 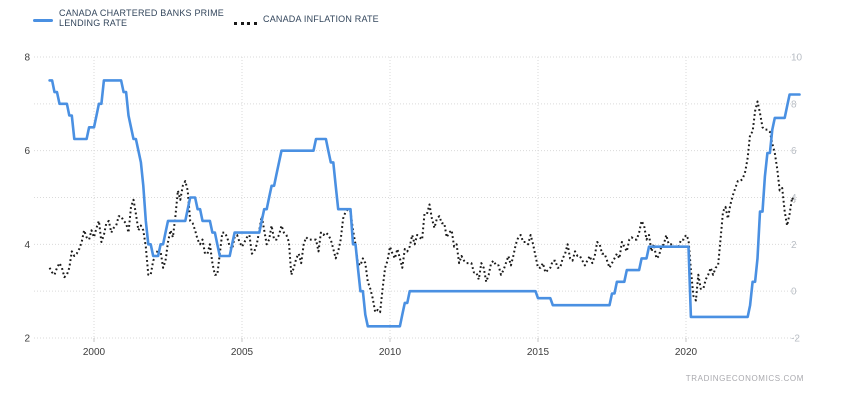 I want to click on x-axis-tick-label: 2020, so click(x=686, y=352).